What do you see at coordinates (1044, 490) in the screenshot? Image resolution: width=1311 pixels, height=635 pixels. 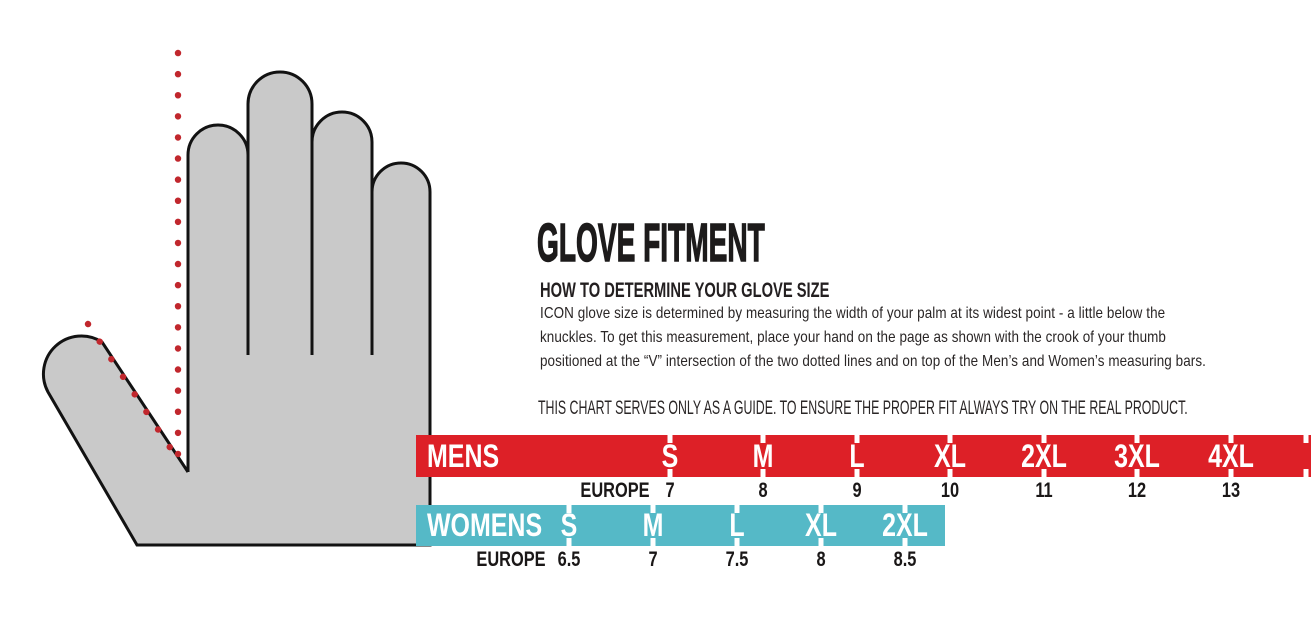 I see `mens-europe-value: 11` at bounding box center [1044, 490].